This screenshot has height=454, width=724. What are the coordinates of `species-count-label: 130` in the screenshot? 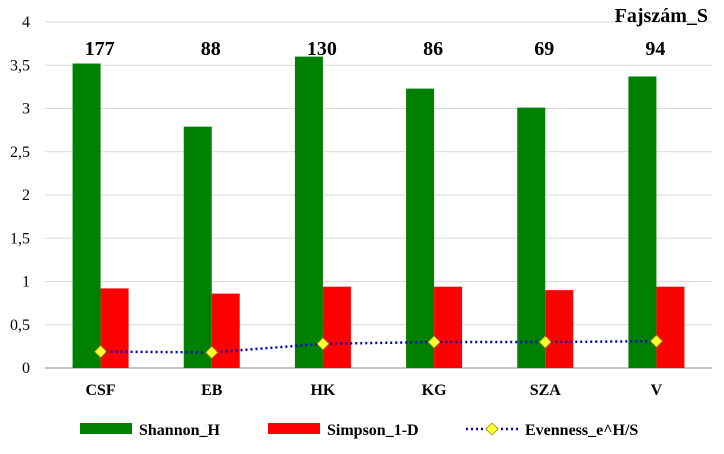 It's located at (322, 49).